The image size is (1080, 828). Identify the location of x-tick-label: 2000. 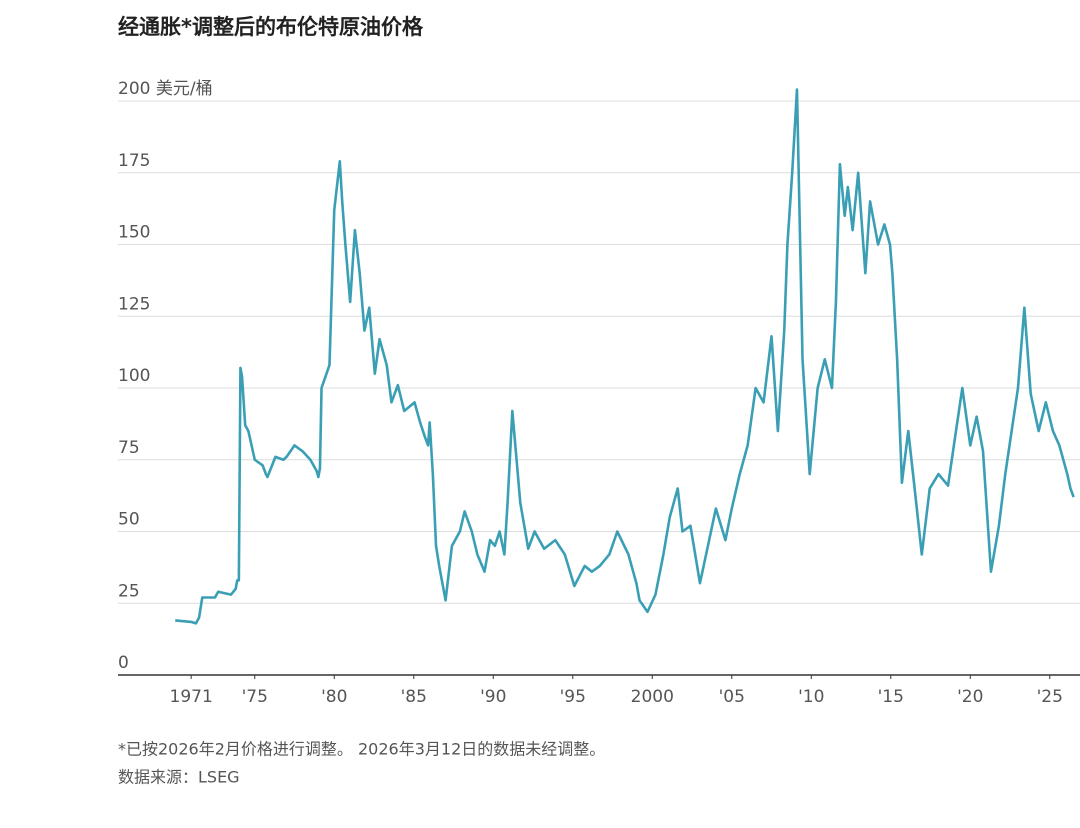
(652, 697).